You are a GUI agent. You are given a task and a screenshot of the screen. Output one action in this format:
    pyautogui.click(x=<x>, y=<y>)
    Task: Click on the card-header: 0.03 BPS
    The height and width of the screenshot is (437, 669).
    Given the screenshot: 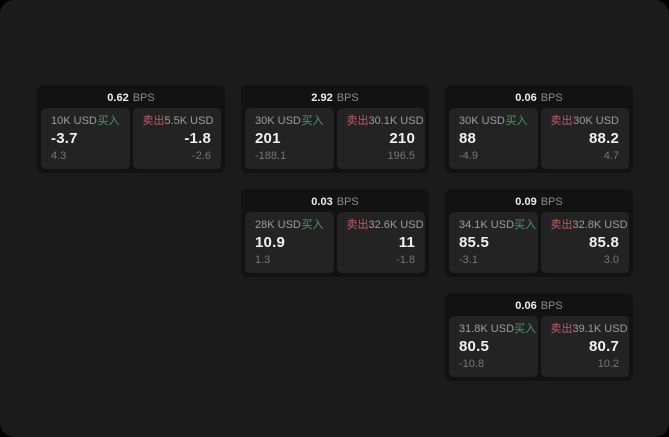 What is the action you would take?
    pyautogui.click(x=335, y=202)
    